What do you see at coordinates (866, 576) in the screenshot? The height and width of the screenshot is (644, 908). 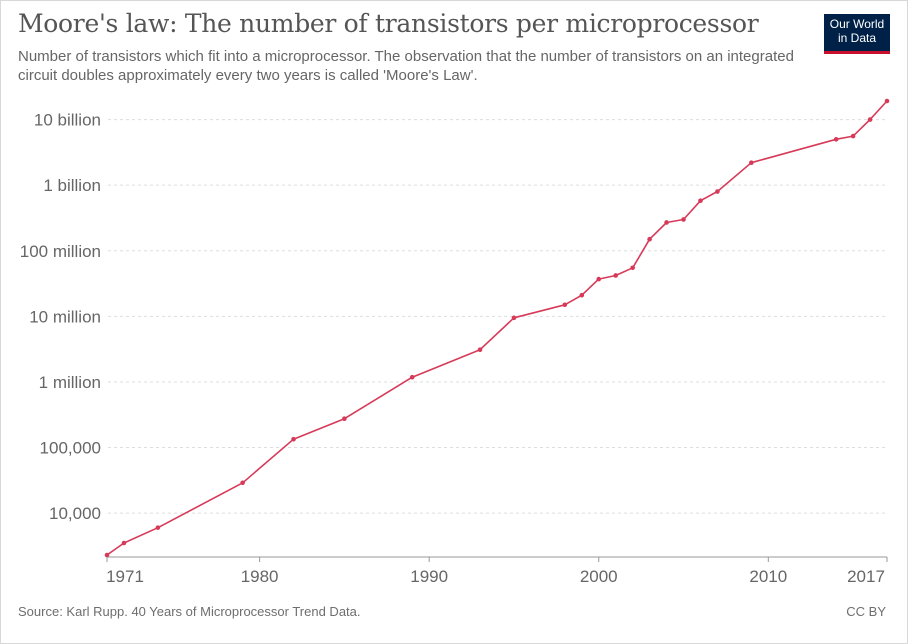 I see `x-tick-label: 2017` at bounding box center [866, 576].